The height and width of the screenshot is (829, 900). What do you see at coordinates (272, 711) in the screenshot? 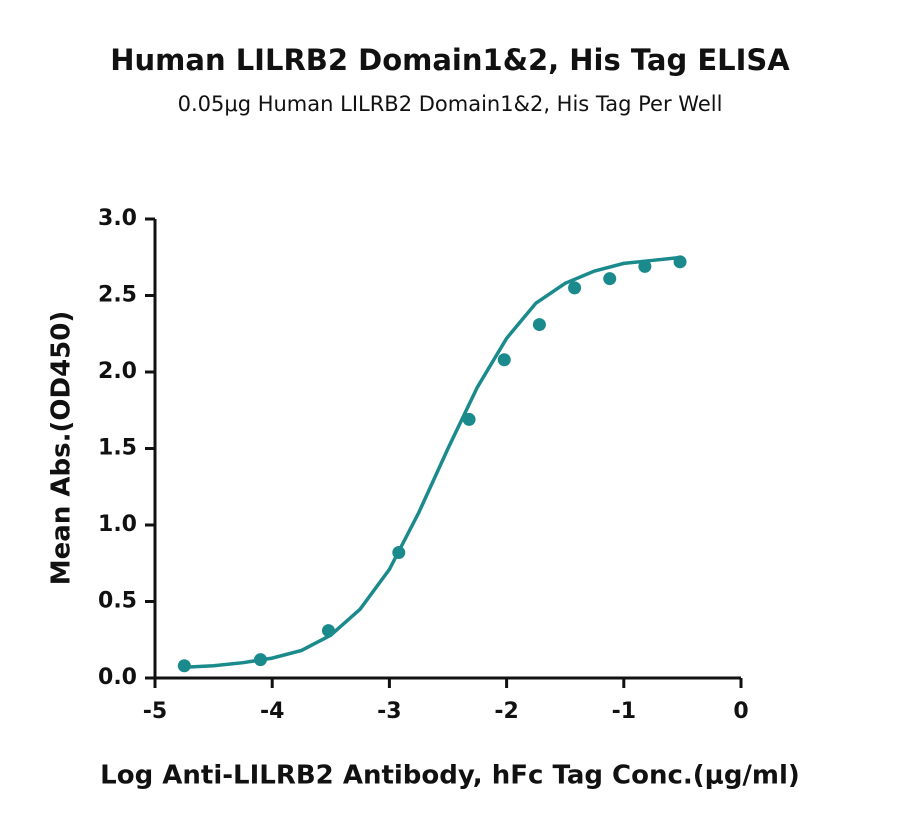
I see `x-tick-label: -4` at bounding box center [272, 711].